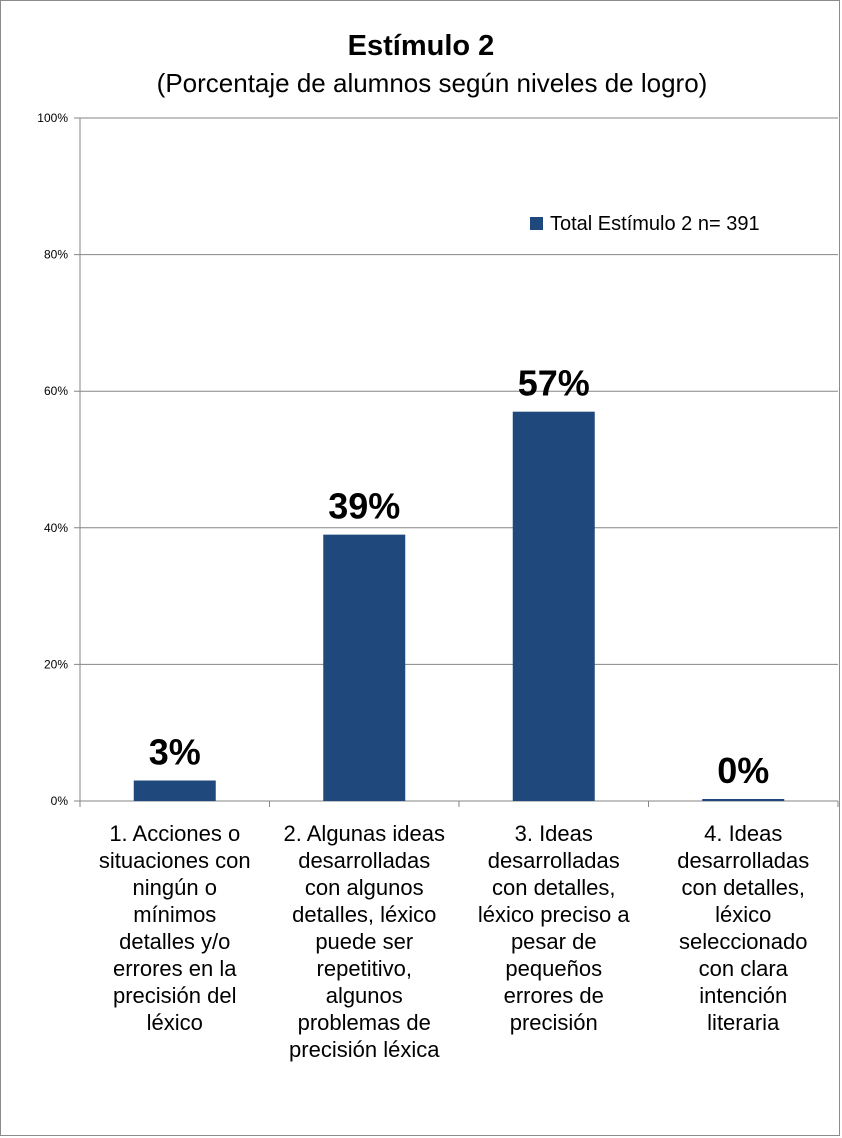  What do you see at coordinates (536, 223) in the screenshot?
I see `legend-swatch` at bounding box center [536, 223].